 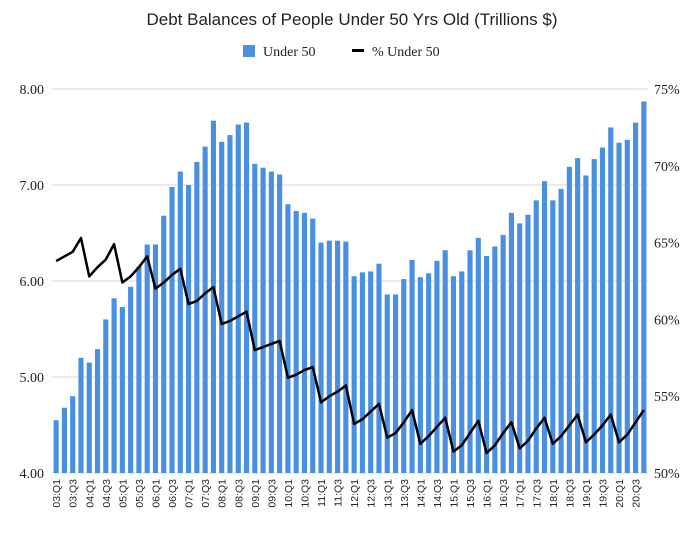 What do you see at coordinates (305, 493) in the screenshot?
I see `x-tick-label: 10:Q3` at bounding box center [305, 493].